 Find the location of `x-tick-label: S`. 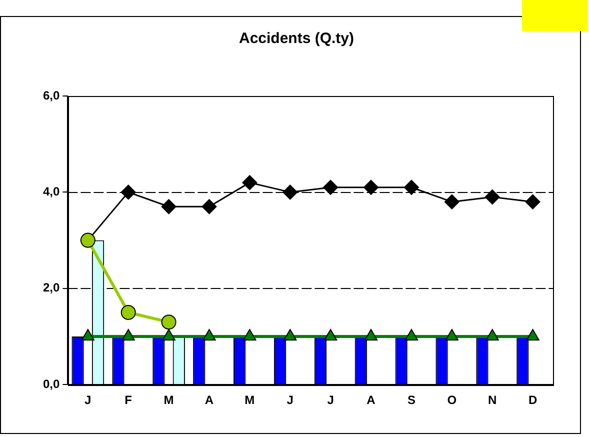

x-tick-label: S is located at coordinates (411, 400).